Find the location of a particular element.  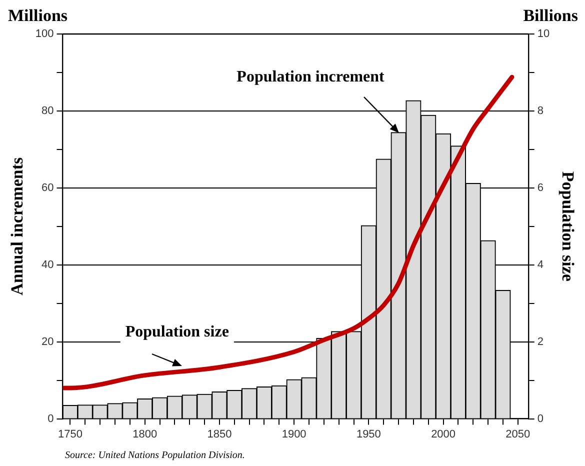

y2-tick-label: 6 is located at coordinates (540, 188).